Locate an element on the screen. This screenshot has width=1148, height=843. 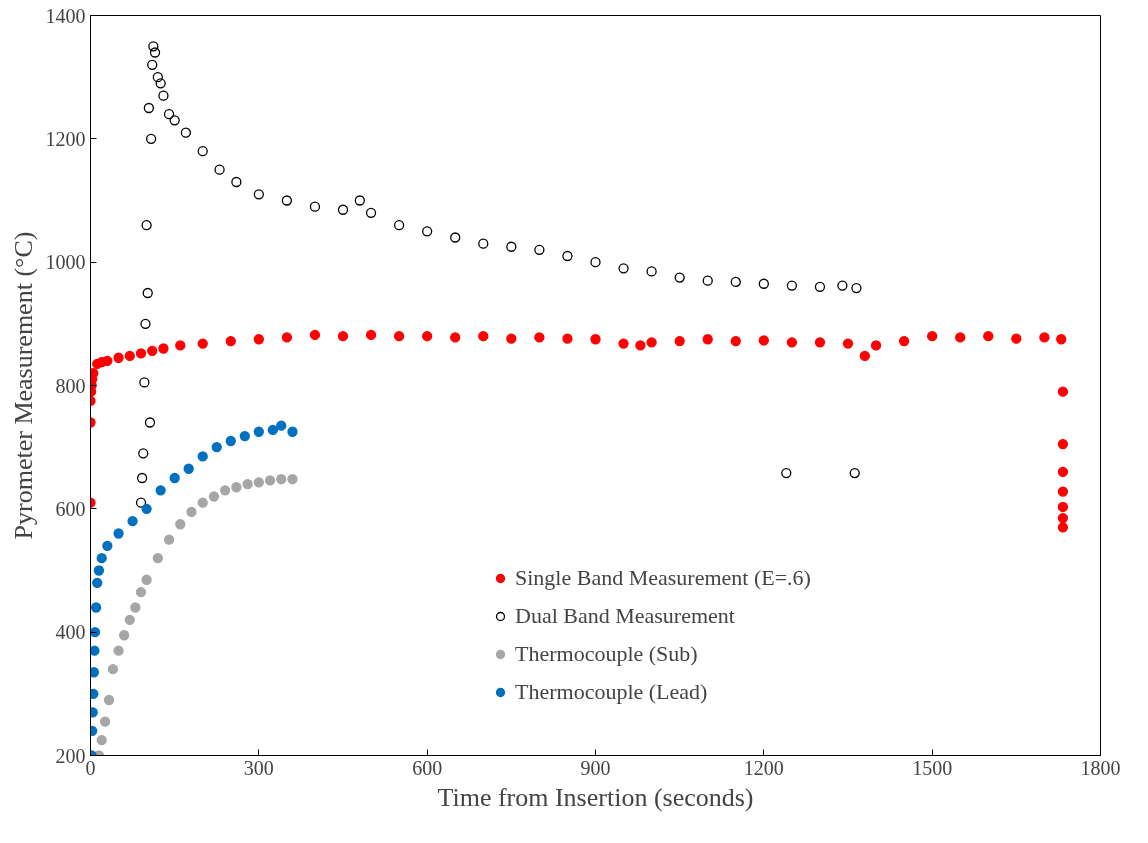
legend-label: Dual Band Measurement is located at coordinates (625, 616).